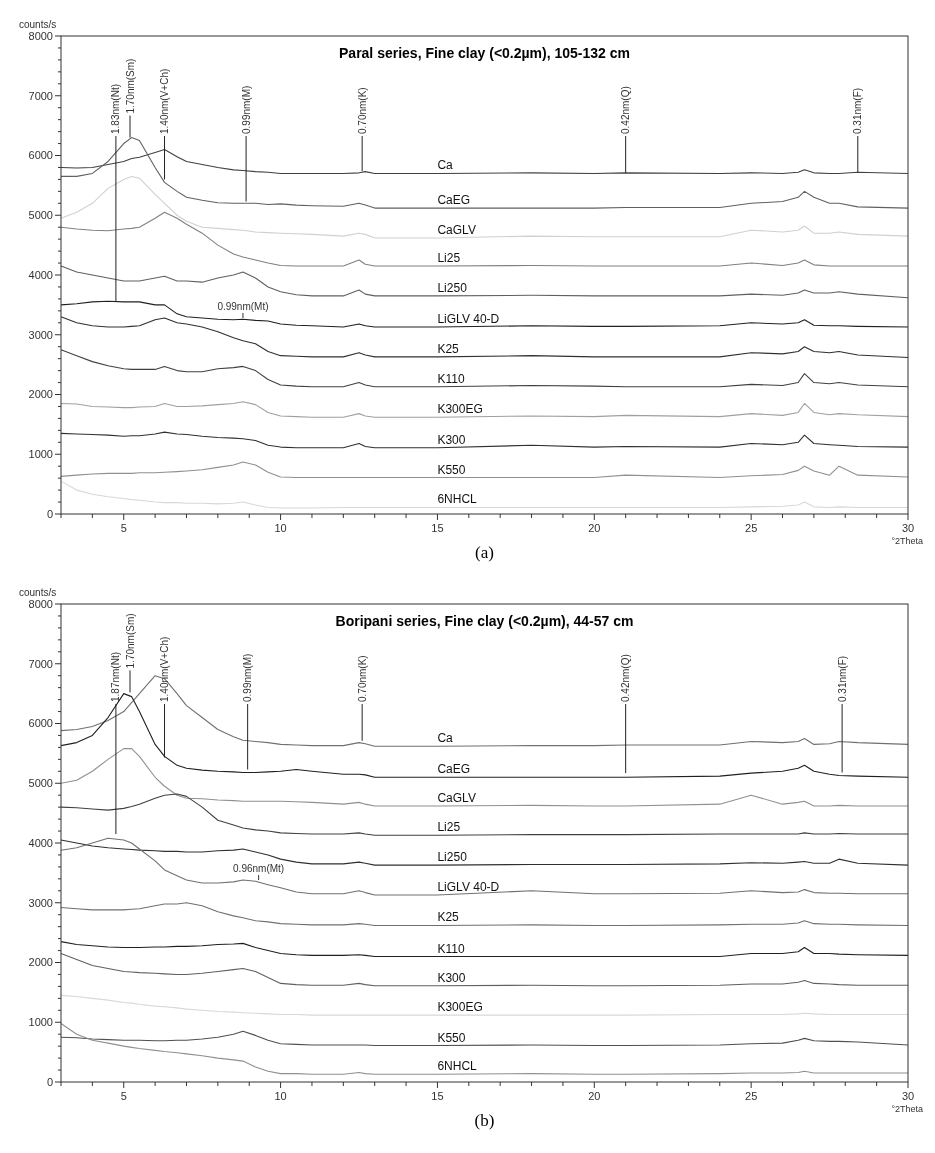  What do you see at coordinates (259, 869) in the screenshot?
I see `annotation: 0.96nm(Mt)` at bounding box center [259, 869].